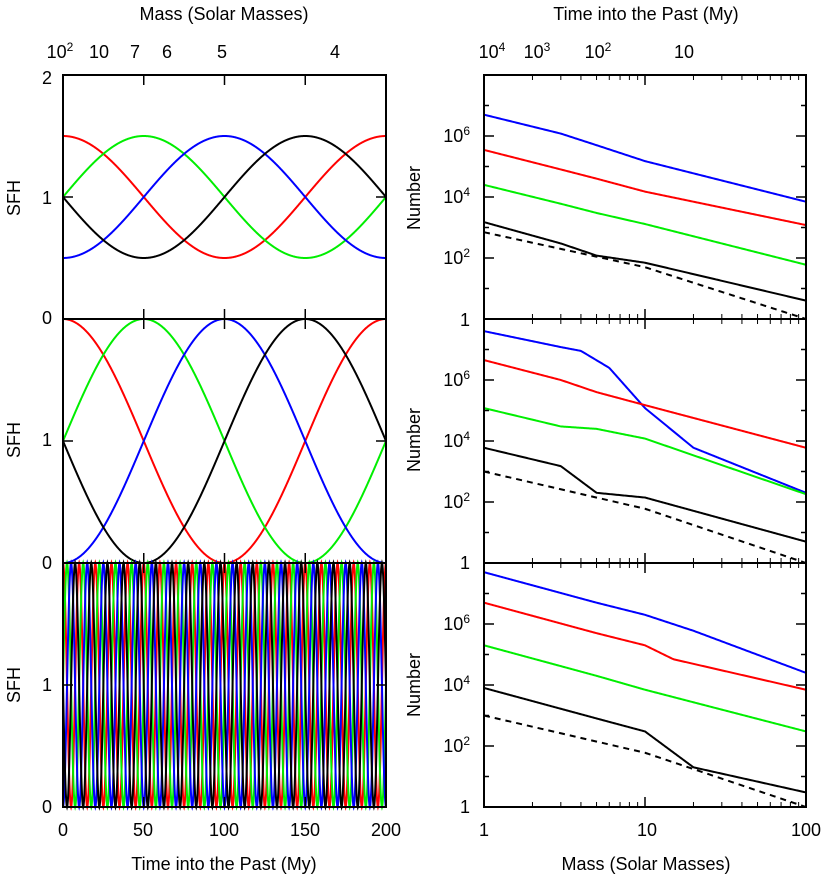  What do you see at coordinates (47, 78) in the screenshot?
I see `tick-label: 2` at bounding box center [47, 78].